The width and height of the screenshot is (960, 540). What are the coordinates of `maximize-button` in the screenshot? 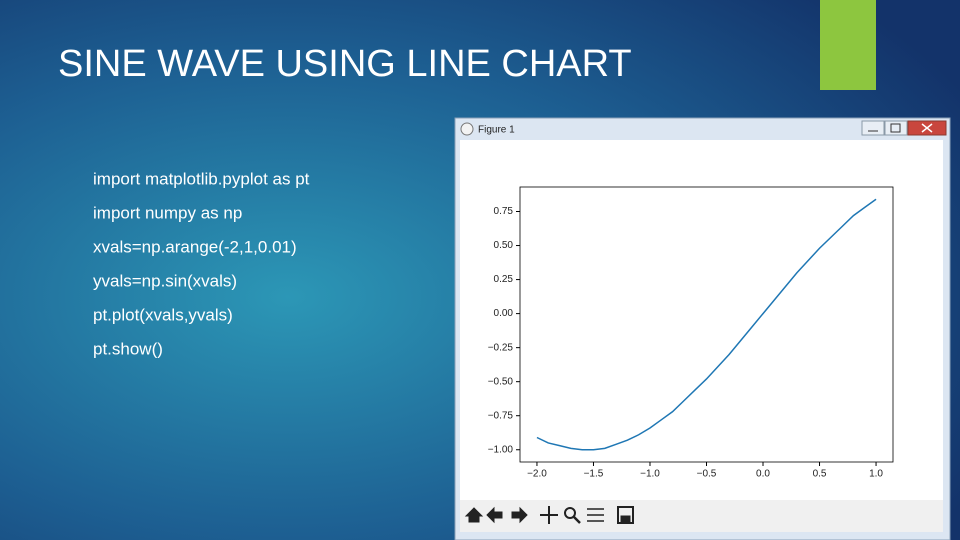 It's located at (896, 128).